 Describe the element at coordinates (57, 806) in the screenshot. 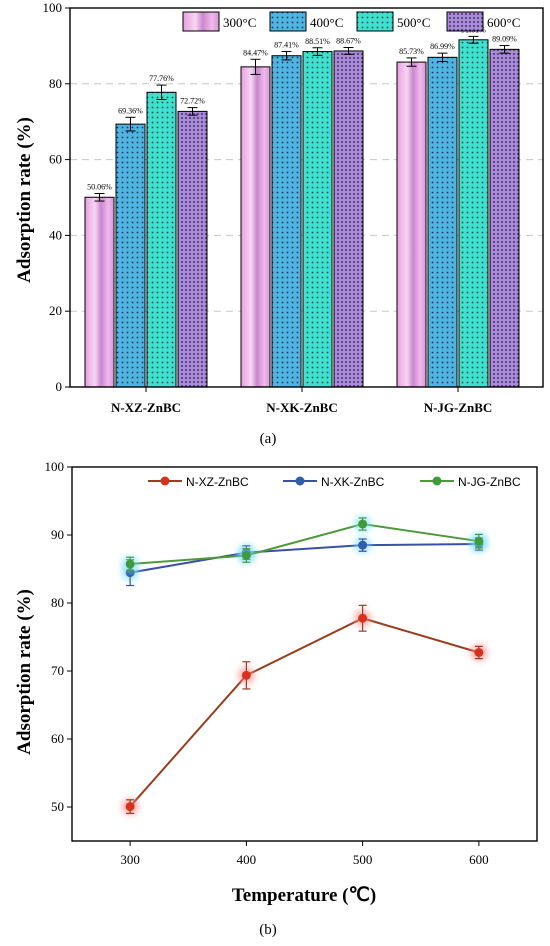

I see `y-tick-label: 50` at that location.